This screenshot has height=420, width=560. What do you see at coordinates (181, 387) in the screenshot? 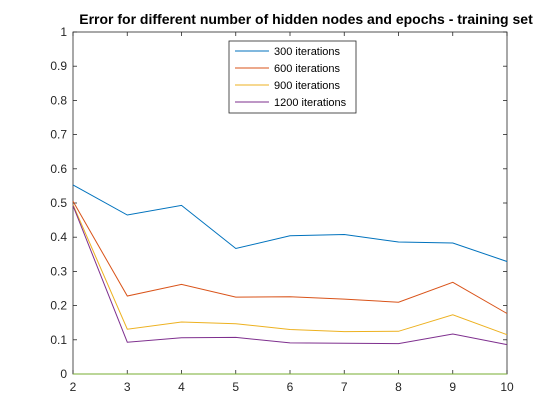
I see `x-tick-label: 4` at bounding box center [181, 387].